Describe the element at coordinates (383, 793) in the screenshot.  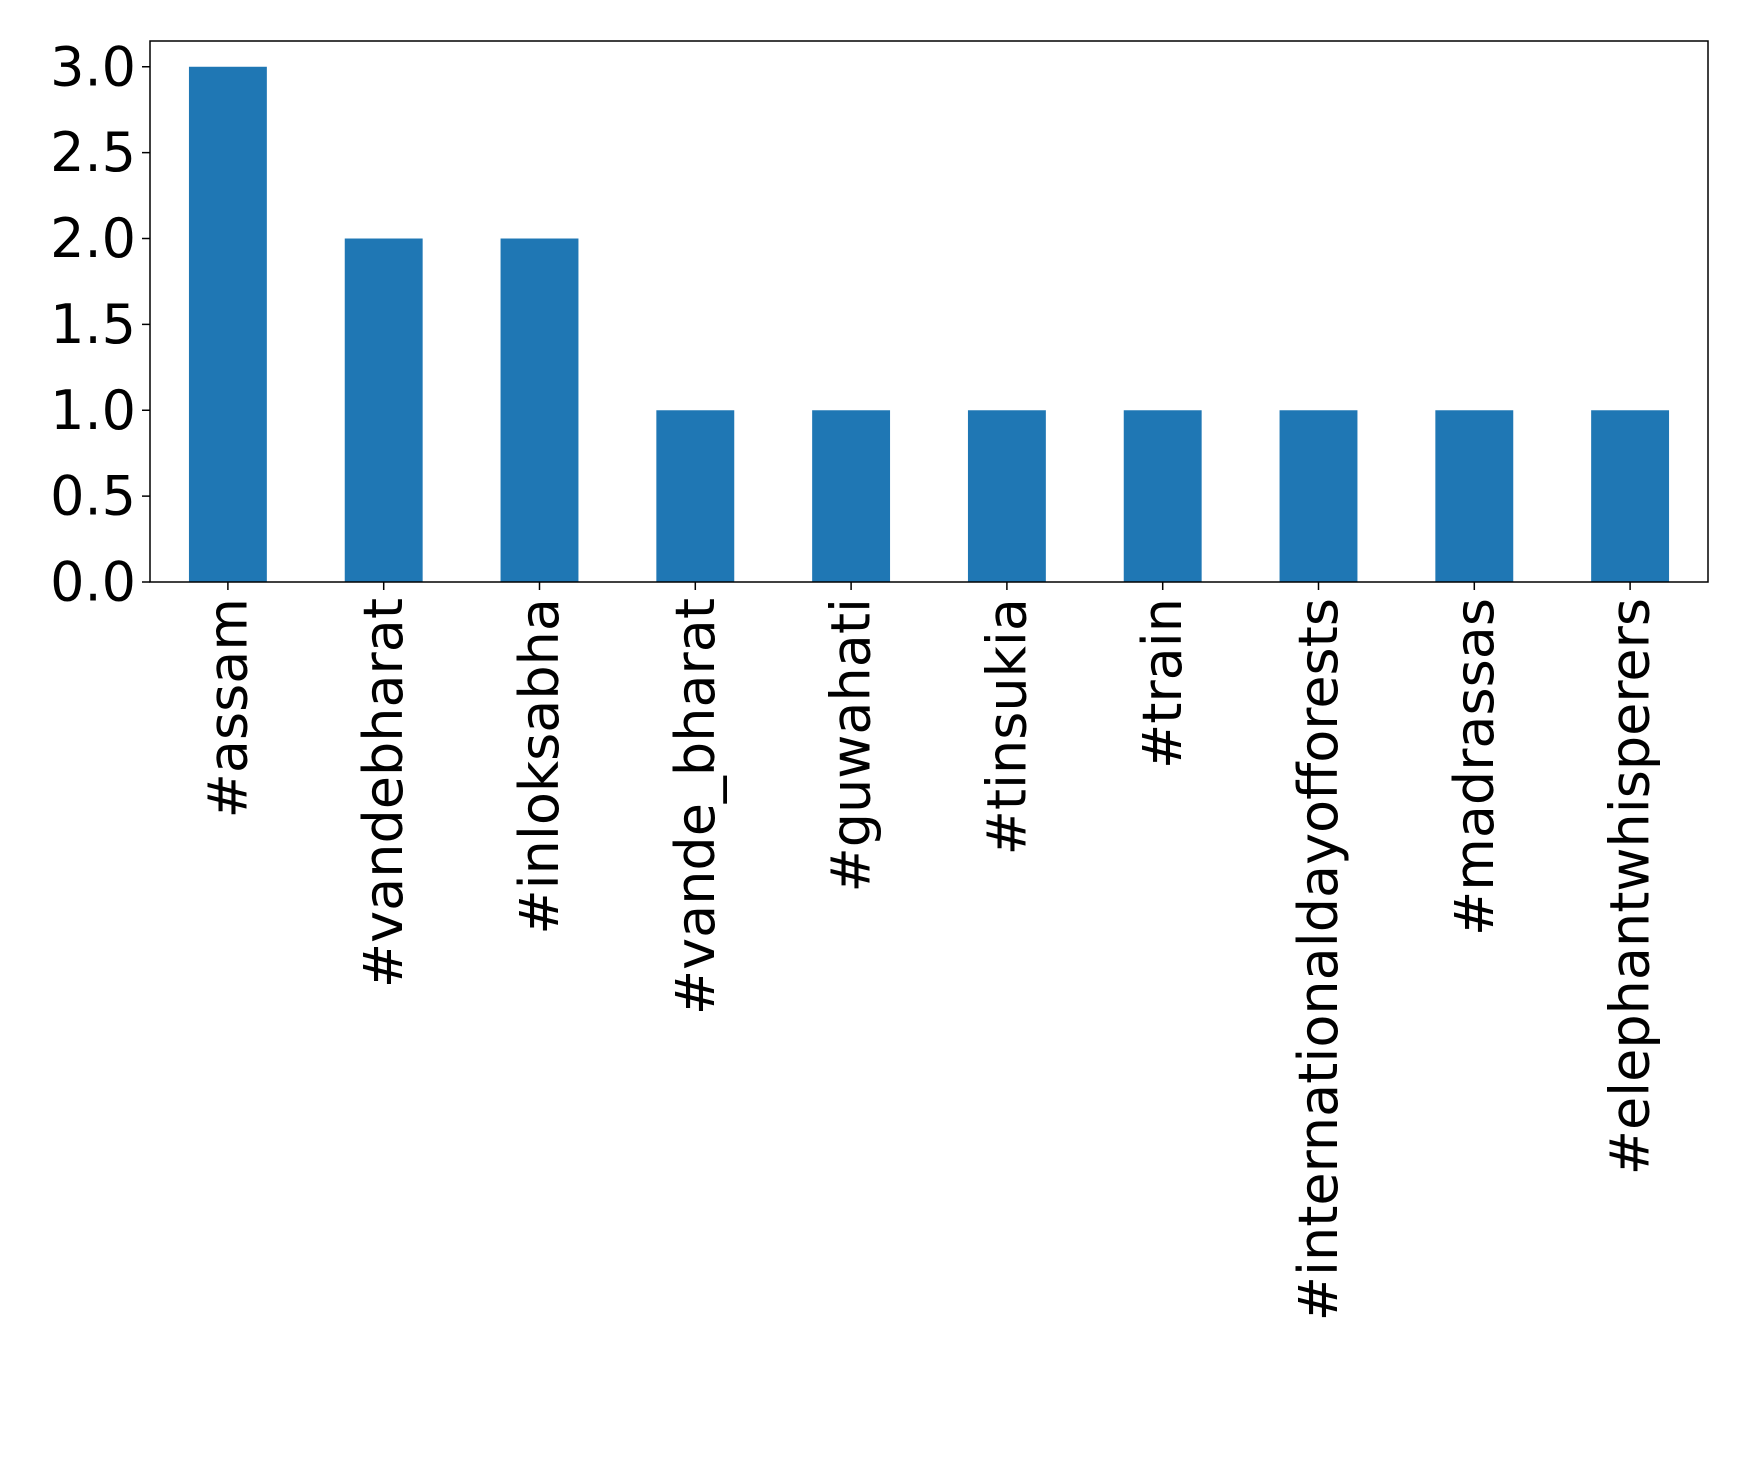
I see `x-tick-label: #vandebharat` at that location.